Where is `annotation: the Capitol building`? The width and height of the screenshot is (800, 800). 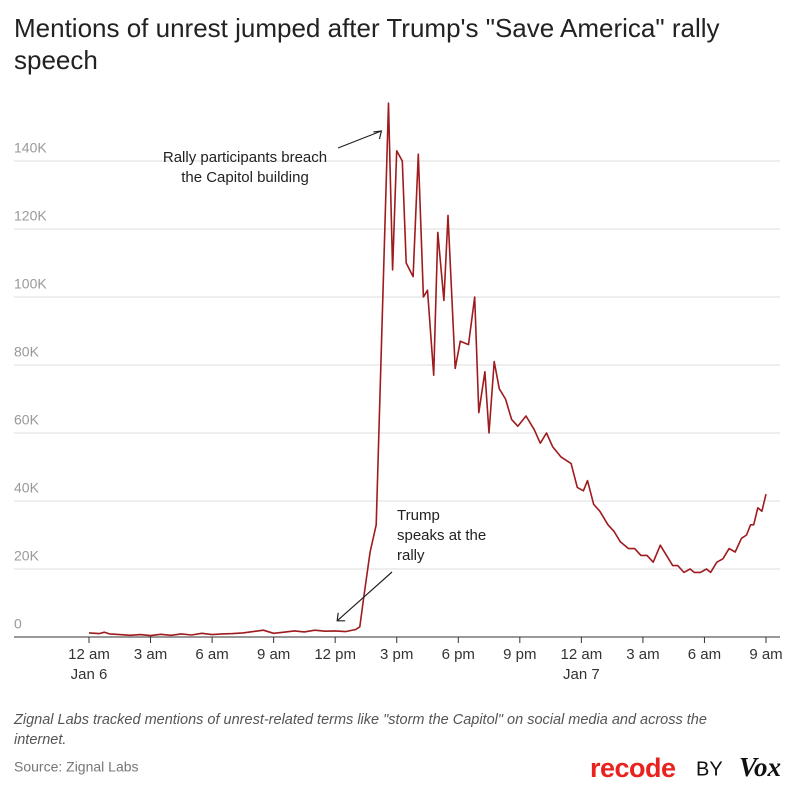
annotation: the Capitol building is located at coordinates (245, 177).